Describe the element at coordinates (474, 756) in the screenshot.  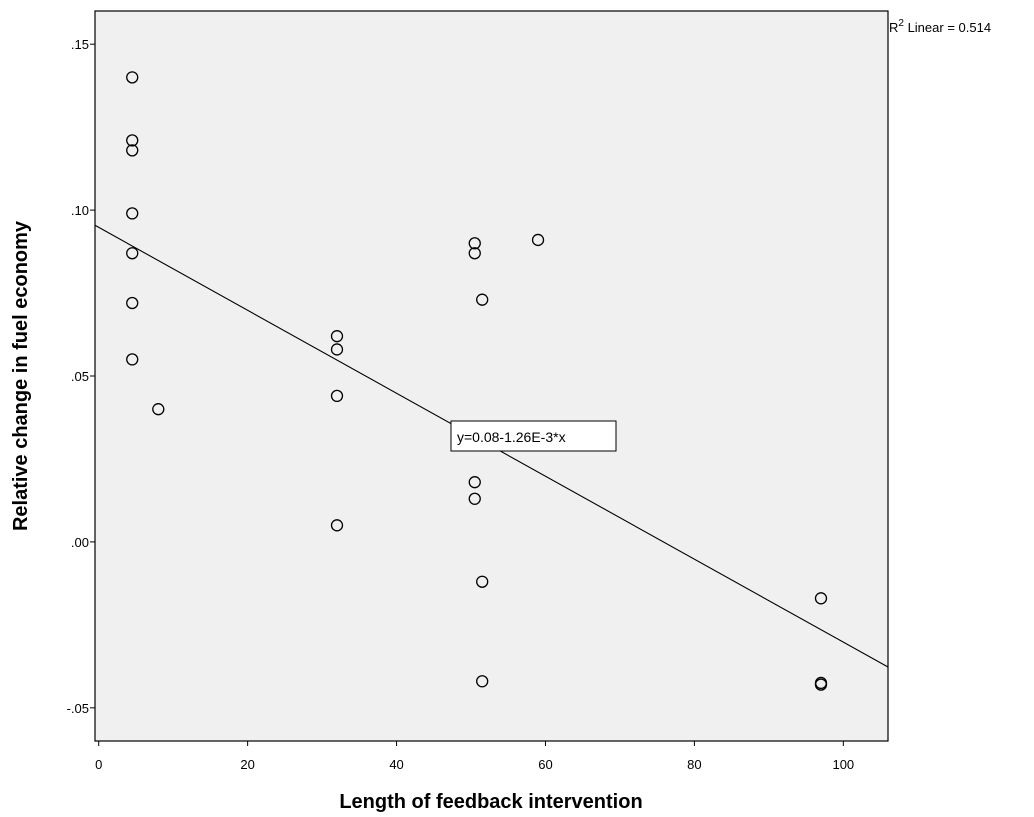
I see `x-axis: 0 20 40 60 80 100` at that location.